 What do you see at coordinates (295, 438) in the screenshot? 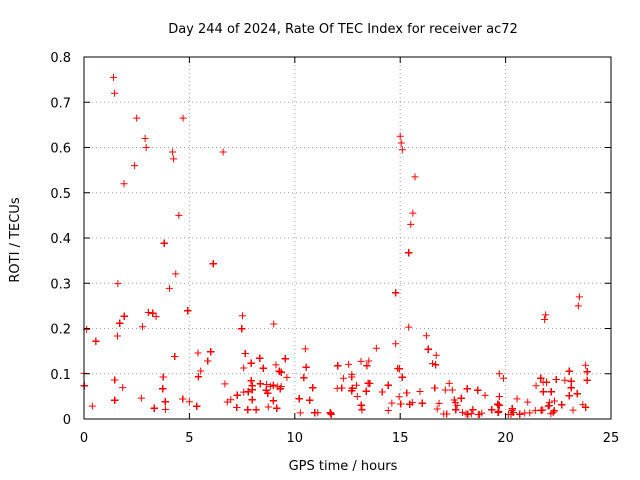
I see `x-tick-label: 10` at bounding box center [295, 438].